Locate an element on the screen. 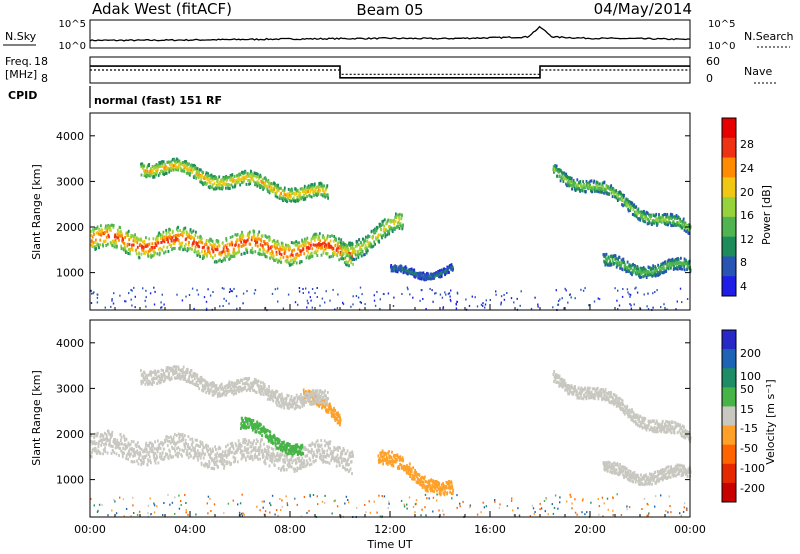  power-cb-tick-4: 12 is located at coordinates (747, 239).